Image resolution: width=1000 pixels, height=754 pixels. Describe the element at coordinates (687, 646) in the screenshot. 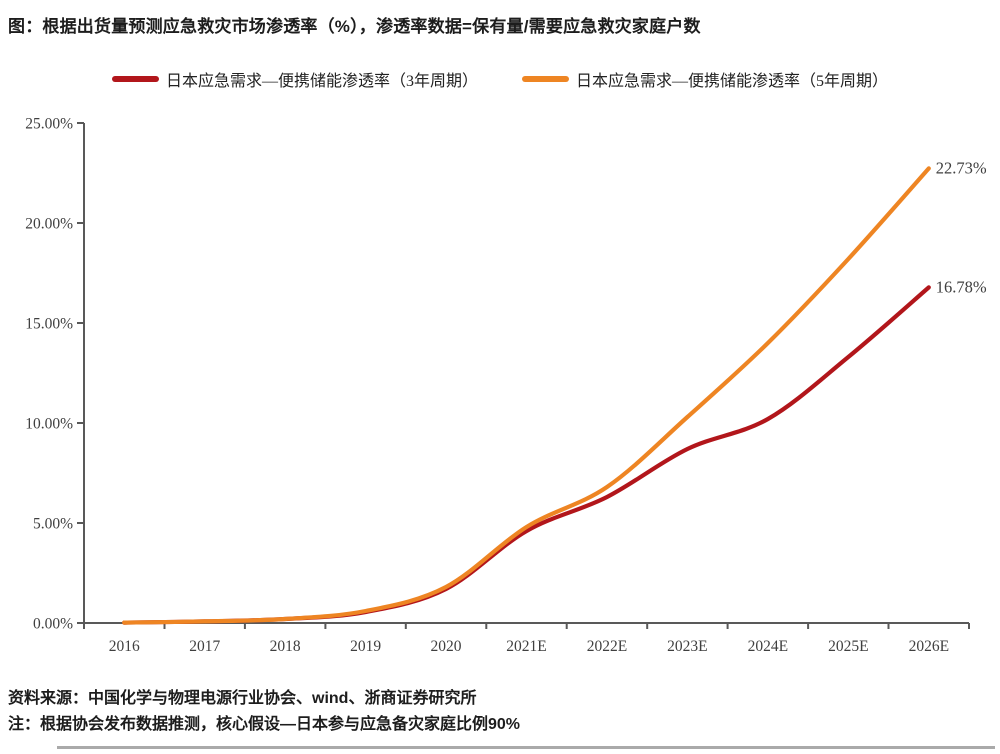

I see `x-tick-label: 2023E` at that location.